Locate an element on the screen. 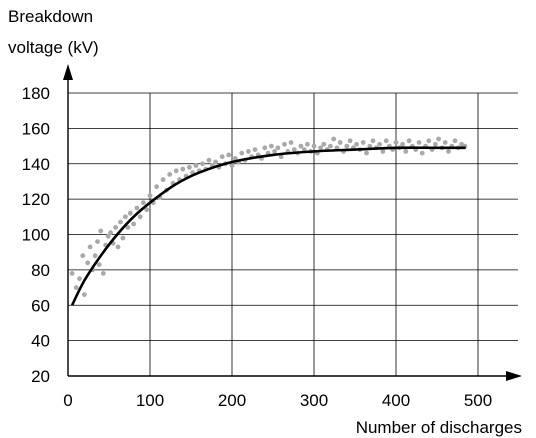  y-tick-label-3: 80 is located at coordinates (40, 270).